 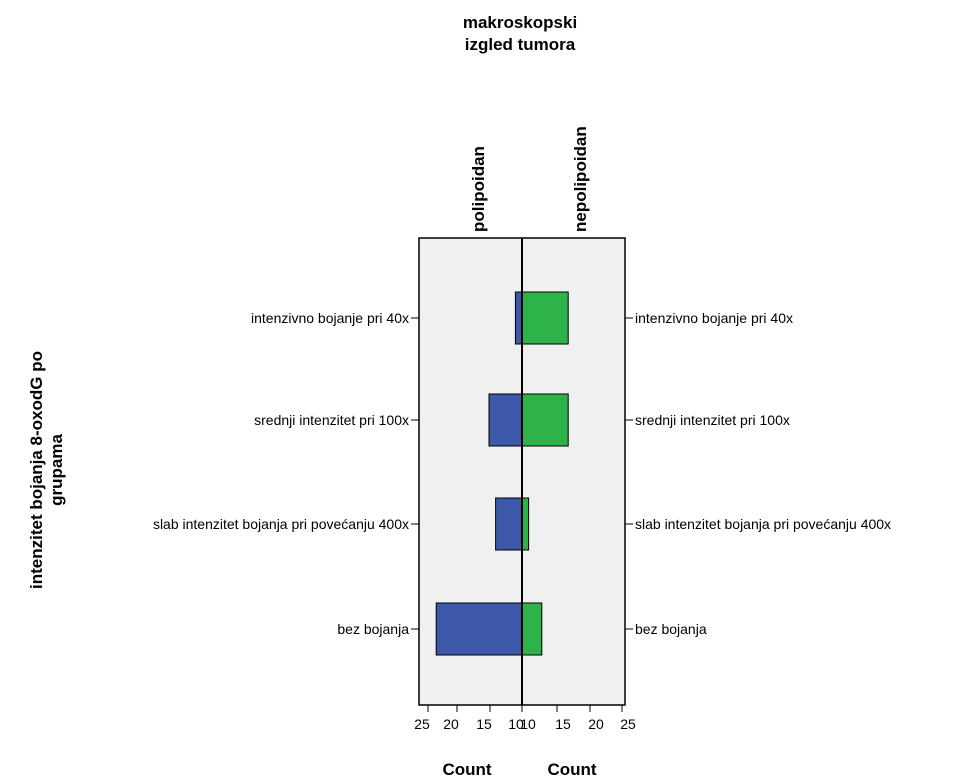 What do you see at coordinates (373, 629) in the screenshot?
I see `category-label-left: bez bojanja` at bounding box center [373, 629].